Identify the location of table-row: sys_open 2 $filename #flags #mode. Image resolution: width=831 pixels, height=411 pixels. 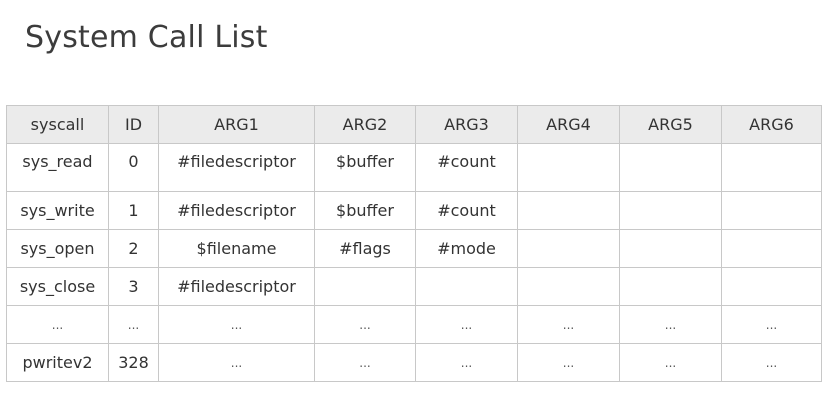
(414, 248).